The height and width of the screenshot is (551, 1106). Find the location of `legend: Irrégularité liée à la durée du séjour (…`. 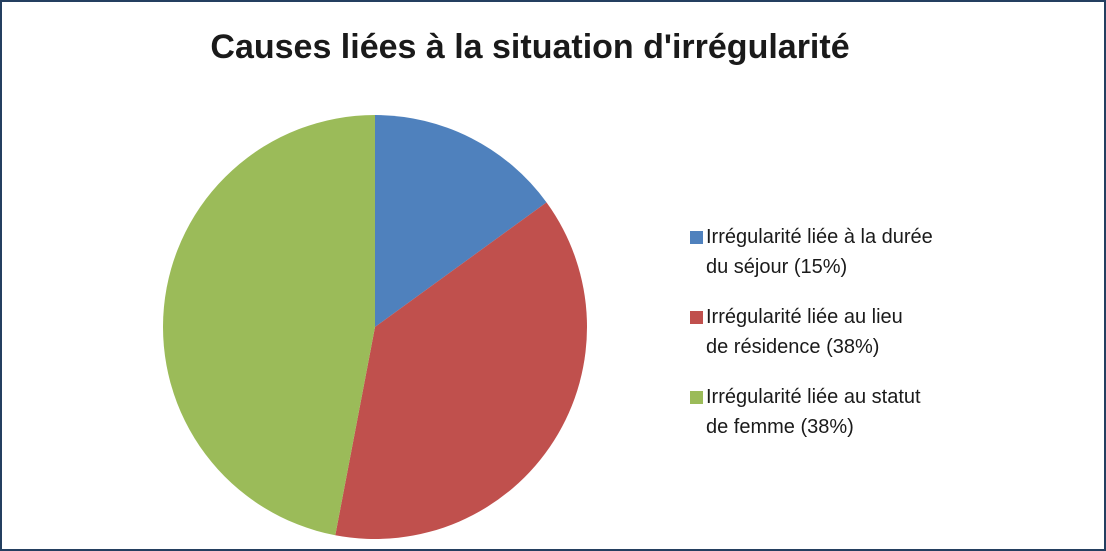

legend: Irrégularité liée à la durée du séjour (… is located at coordinates (811, 342).